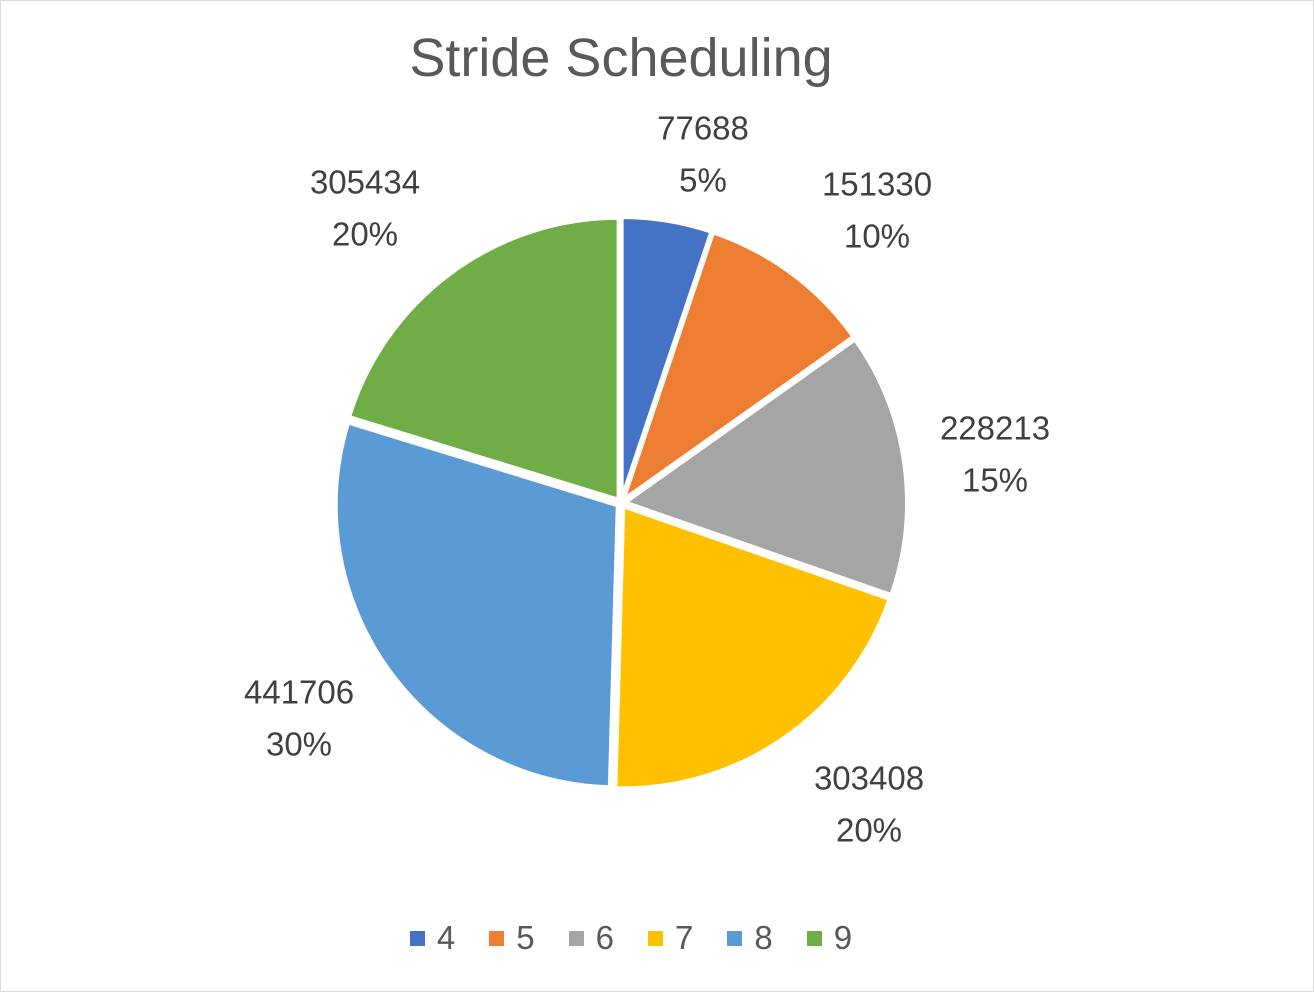  What do you see at coordinates (432, 938) in the screenshot?
I see `legend-item-4: 4` at bounding box center [432, 938].